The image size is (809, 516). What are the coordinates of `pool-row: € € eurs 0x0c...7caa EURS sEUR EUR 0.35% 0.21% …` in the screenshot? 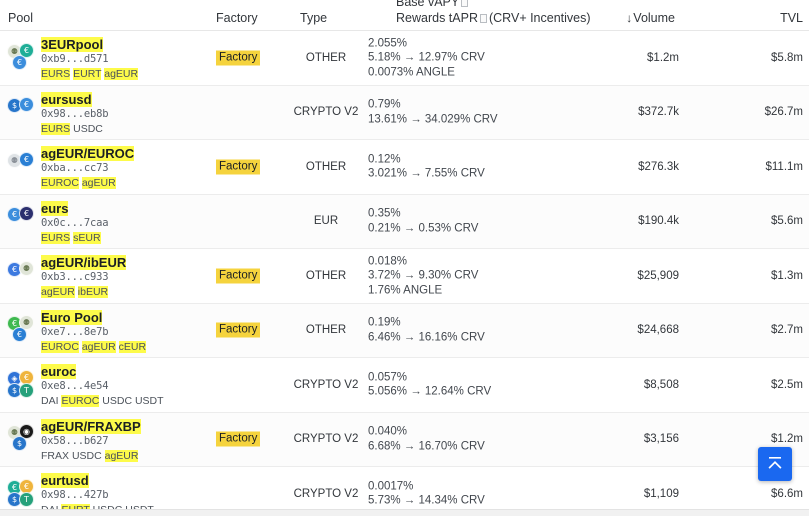 It's located at (404, 221).